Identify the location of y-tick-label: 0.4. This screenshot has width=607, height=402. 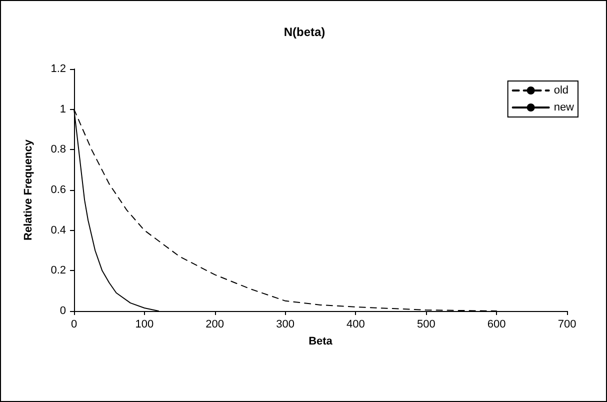
(58, 230).